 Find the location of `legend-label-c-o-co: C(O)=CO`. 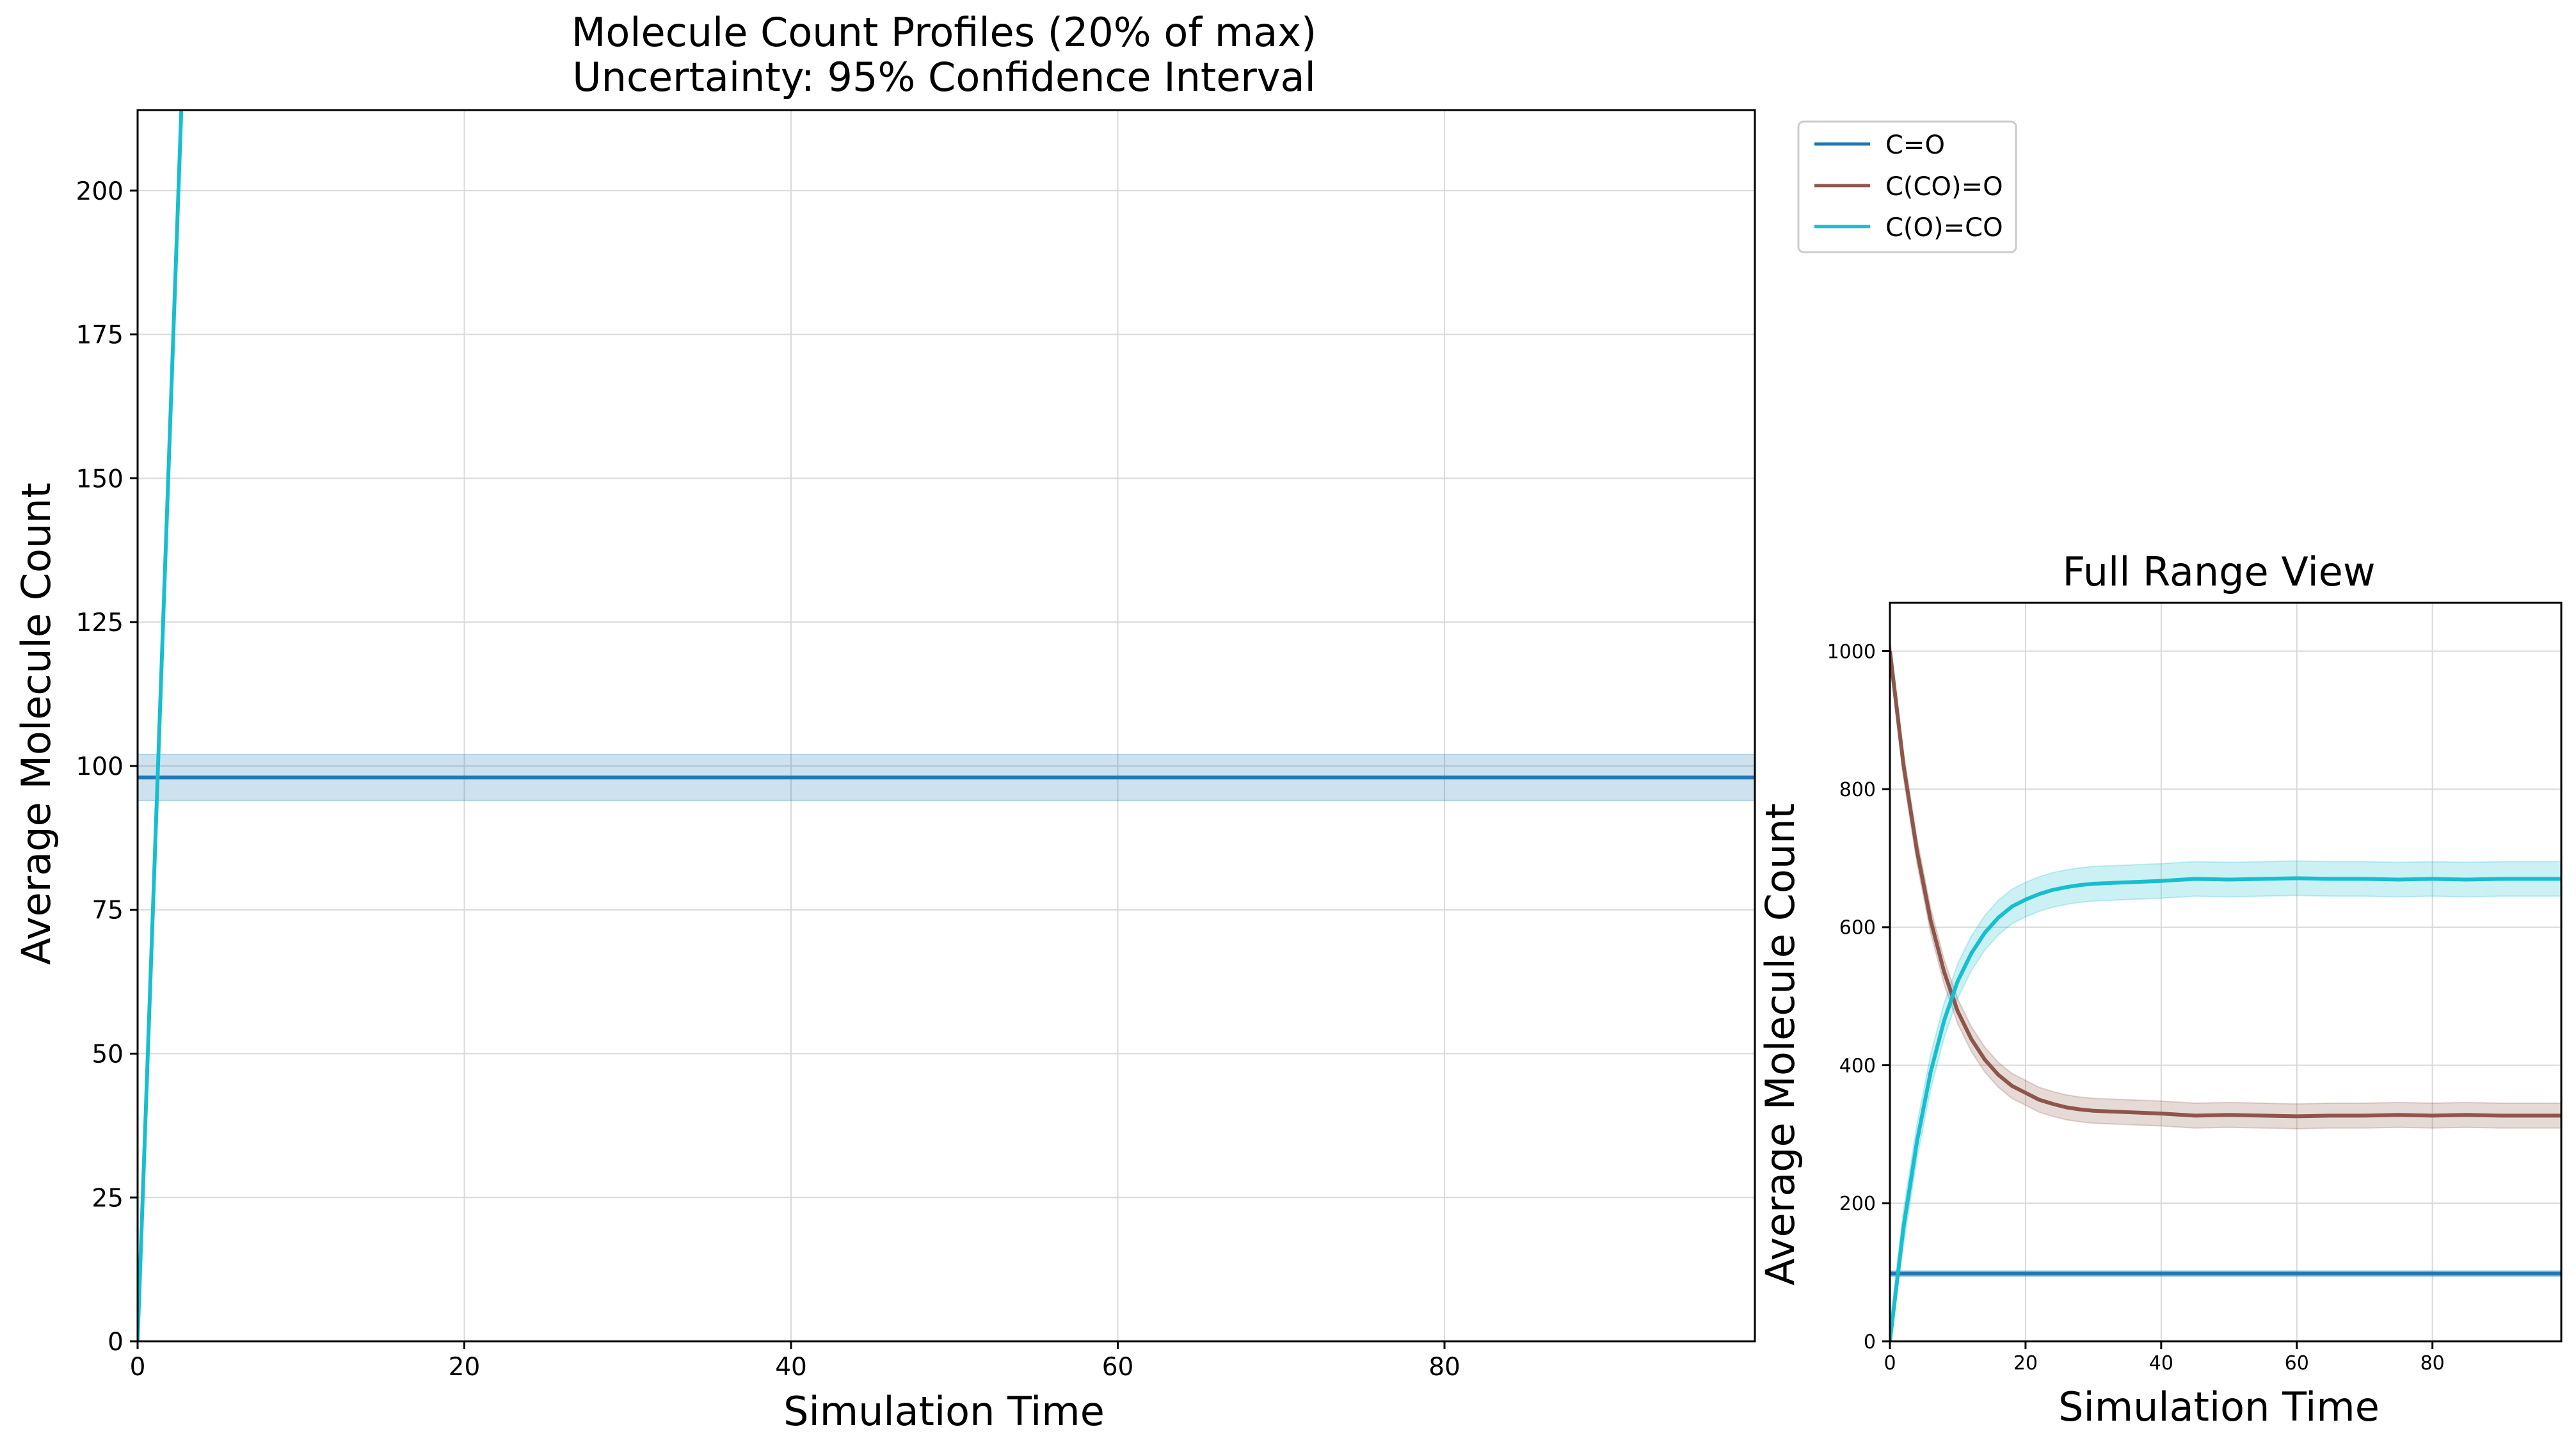

legend-label-c-o-co: C(O)=CO is located at coordinates (1944, 228).